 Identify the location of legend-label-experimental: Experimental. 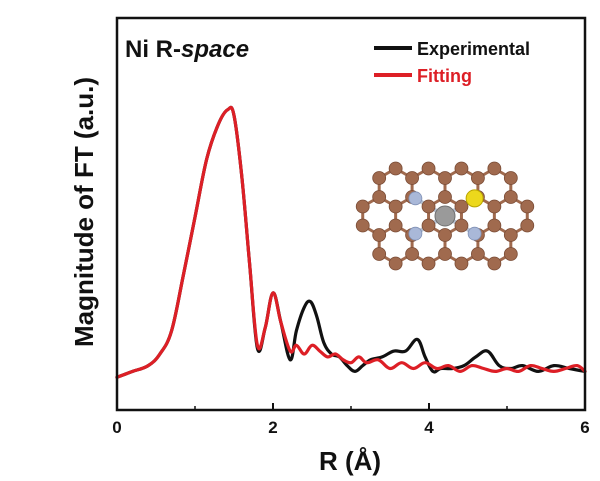
(473, 49).